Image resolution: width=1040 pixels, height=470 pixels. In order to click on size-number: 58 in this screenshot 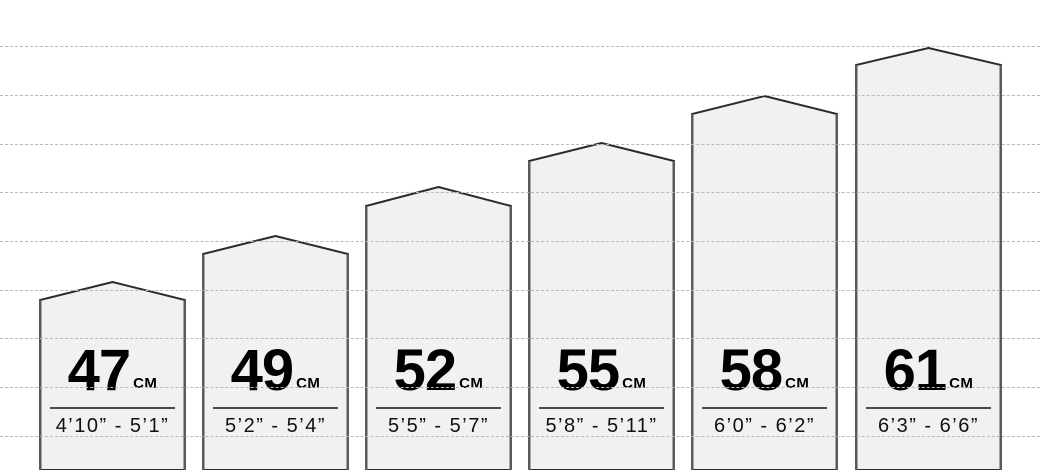, I will do `click(751, 370)`.